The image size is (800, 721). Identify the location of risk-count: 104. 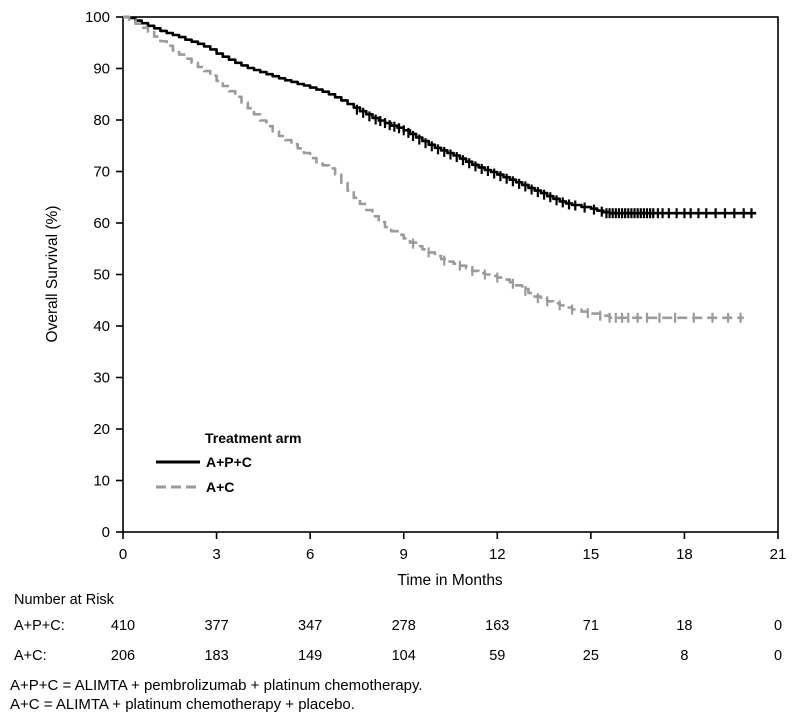
(403, 656).